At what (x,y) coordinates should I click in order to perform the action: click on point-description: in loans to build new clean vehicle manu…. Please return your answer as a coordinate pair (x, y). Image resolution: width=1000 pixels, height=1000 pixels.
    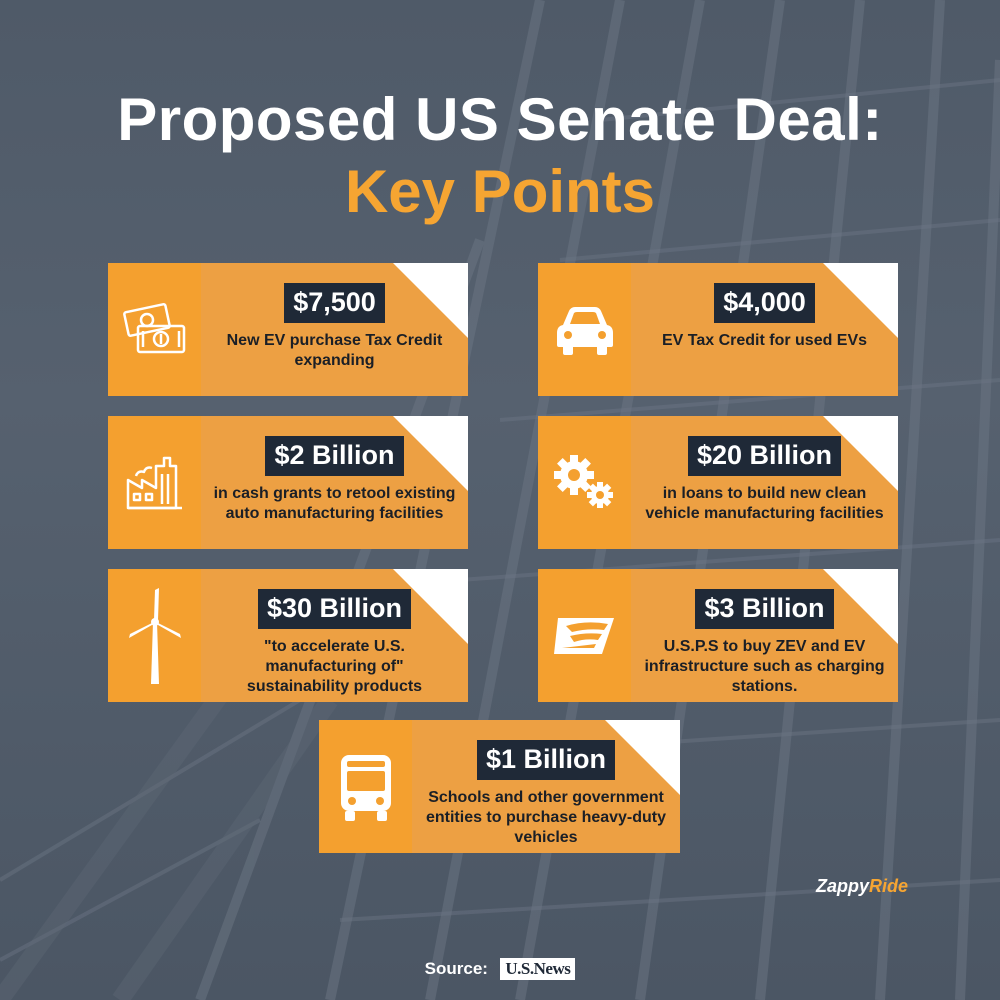
    Looking at the image, I should click on (764, 504).